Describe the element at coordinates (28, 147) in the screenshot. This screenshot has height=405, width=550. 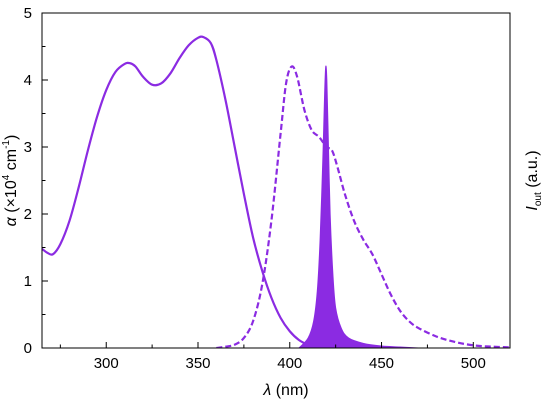
I see `y-tick-label: 3` at that location.